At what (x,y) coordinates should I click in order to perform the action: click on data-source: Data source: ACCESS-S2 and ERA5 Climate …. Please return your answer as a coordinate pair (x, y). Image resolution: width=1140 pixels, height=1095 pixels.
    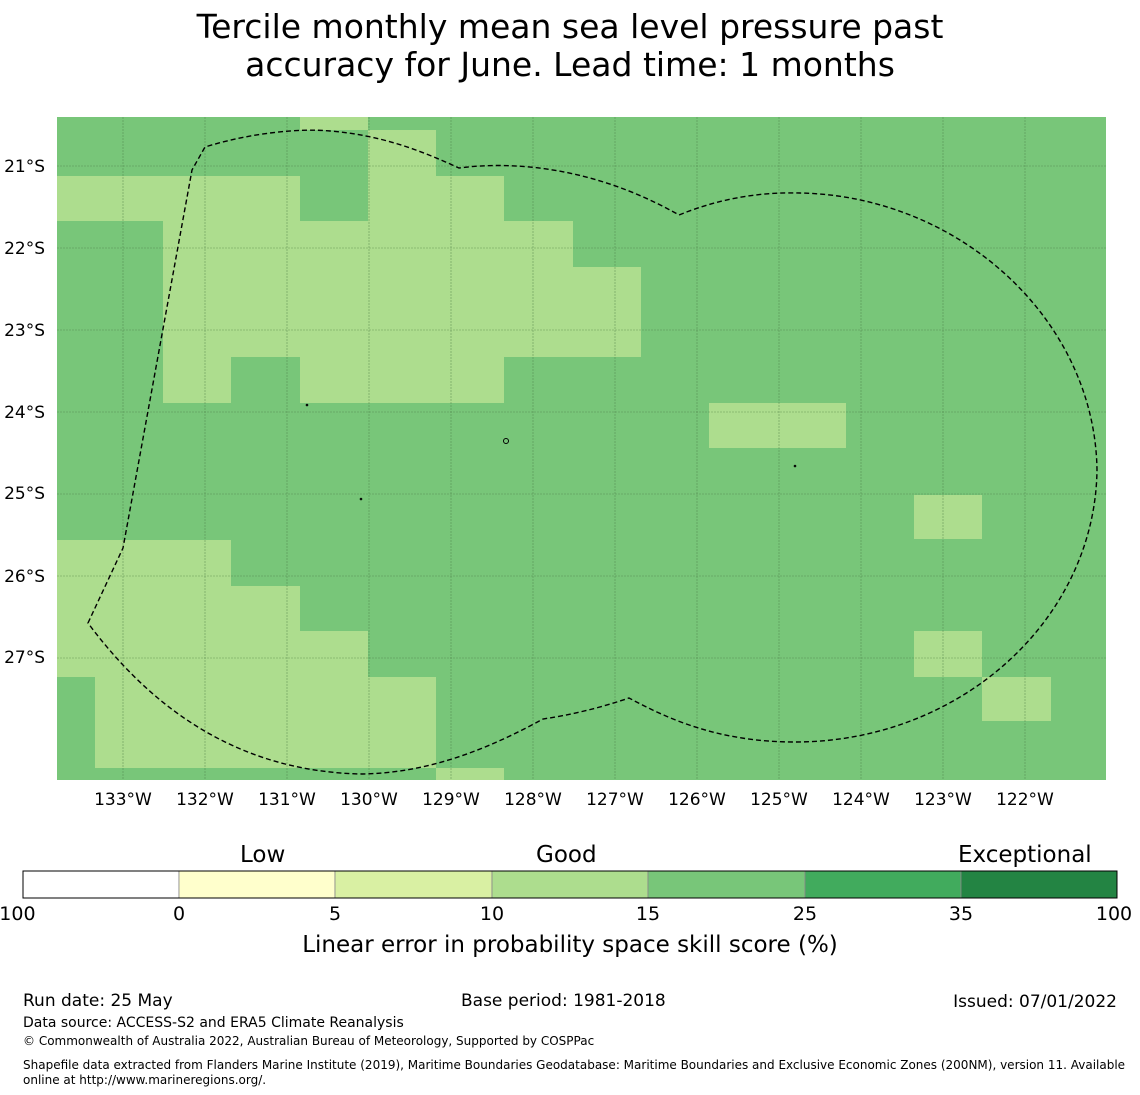
    Looking at the image, I should click on (213, 1023).